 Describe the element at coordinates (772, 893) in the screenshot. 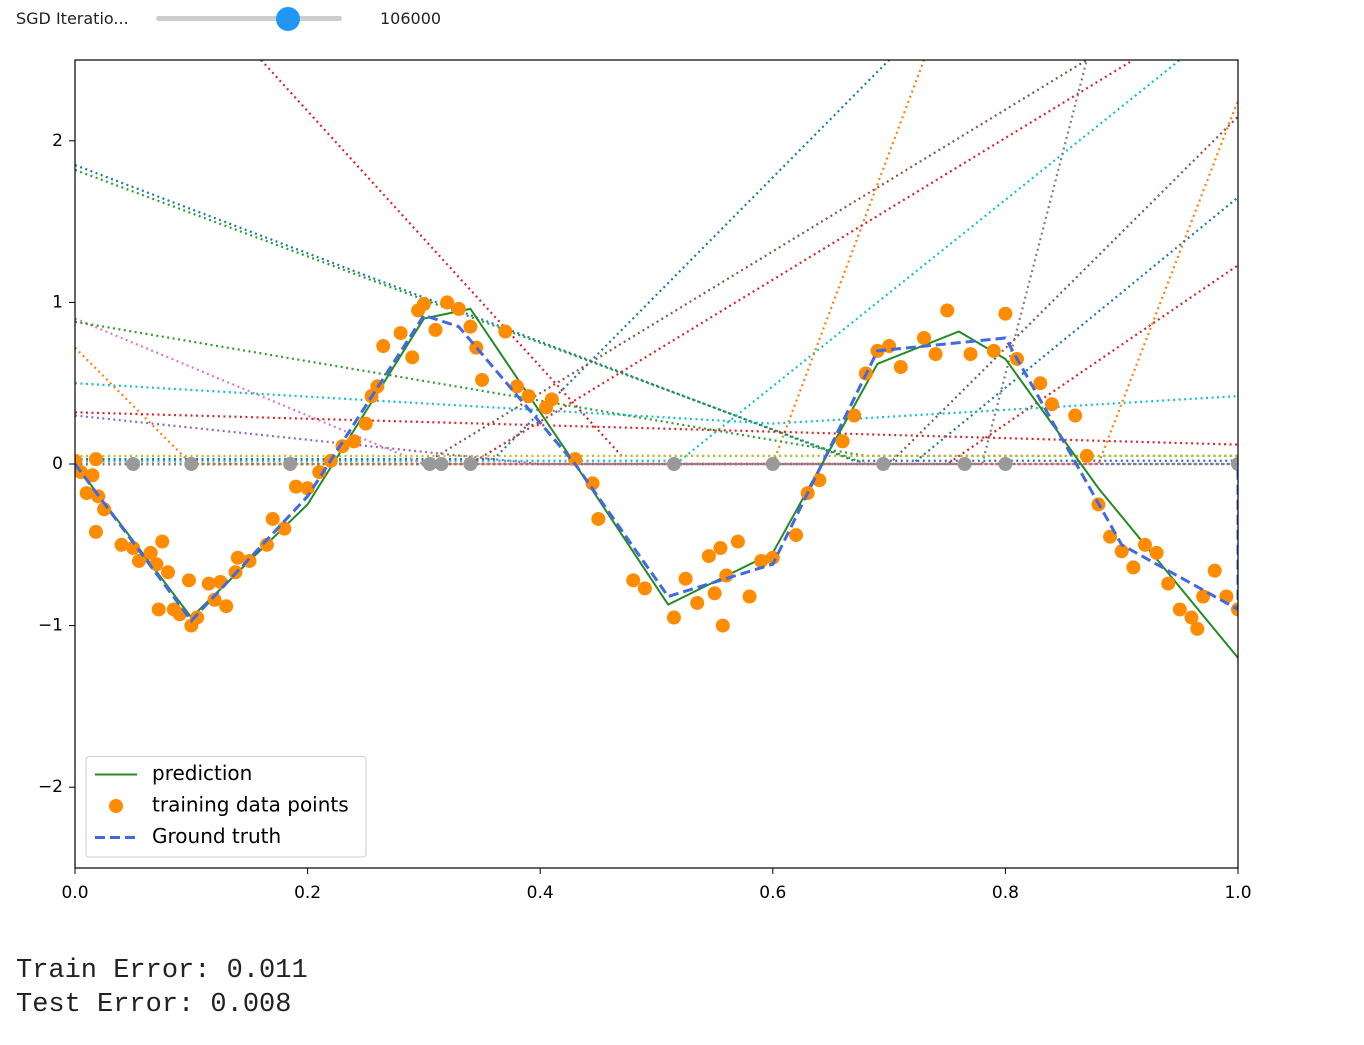

I see `x-tick-label: 0.6` at that location.